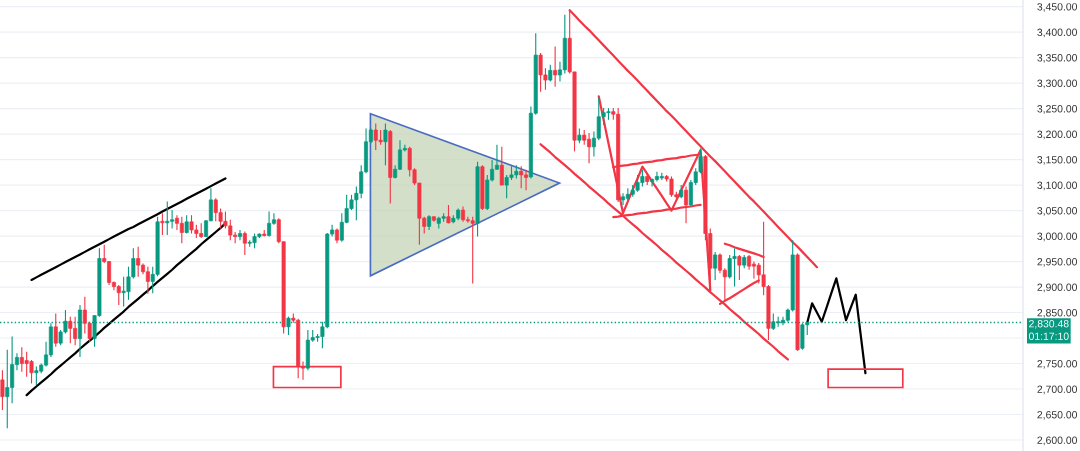 This screenshot has width=1080, height=451. What do you see at coordinates (1057, 186) in the screenshot?
I see `y-tick-label: 3,100.00` at bounding box center [1057, 186].